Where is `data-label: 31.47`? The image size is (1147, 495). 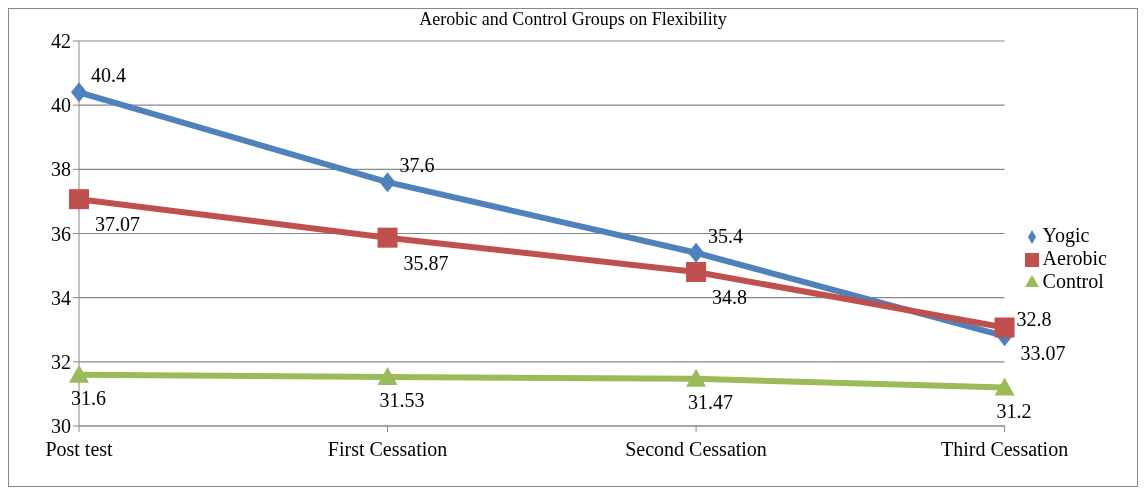 data-label: 31.47 is located at coordinates (711, 401).